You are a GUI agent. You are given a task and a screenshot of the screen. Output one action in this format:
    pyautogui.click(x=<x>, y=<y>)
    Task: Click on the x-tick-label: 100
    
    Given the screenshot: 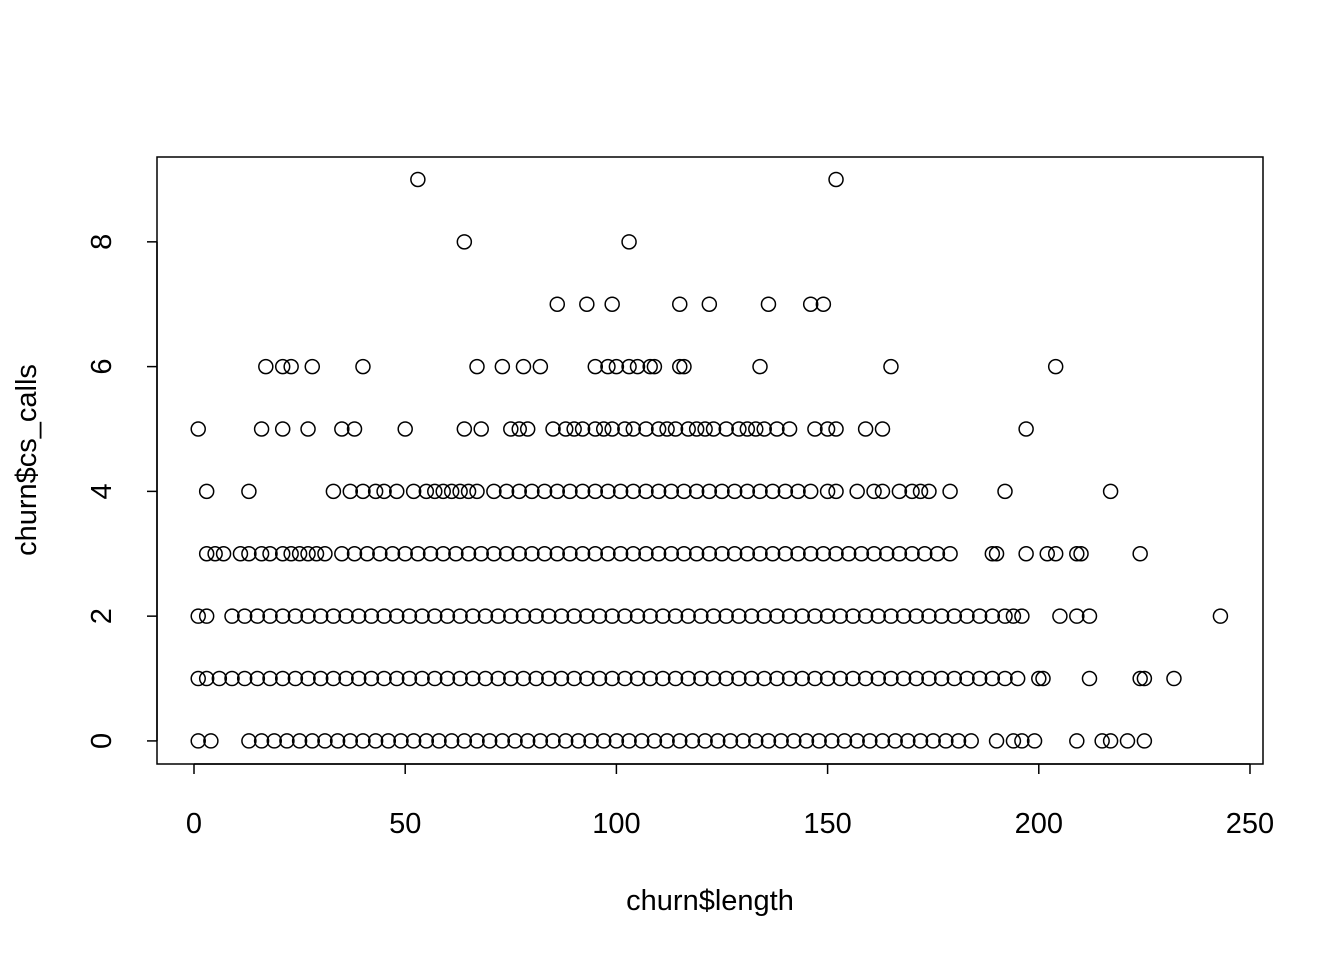 What is the action you would take?
    pyautogui.click(x=616, y=824)
    